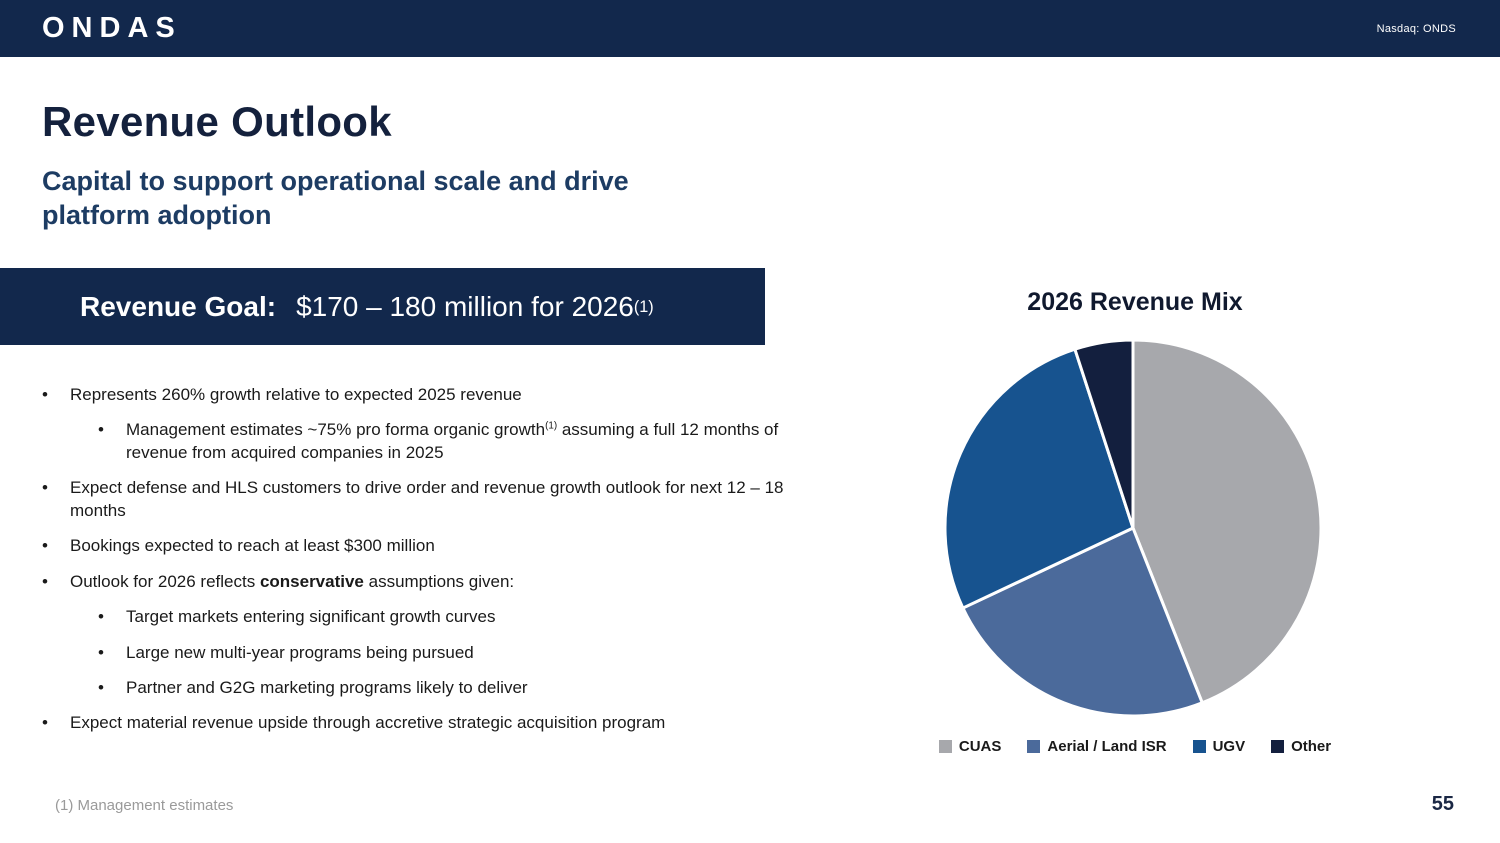 The image size is (1500, 843). What do you see at coordinates (750, 28) in the screenshot?
I see `header-bar: ONDAS Nasdaq: ONDS` at bounding box center [750, 28].